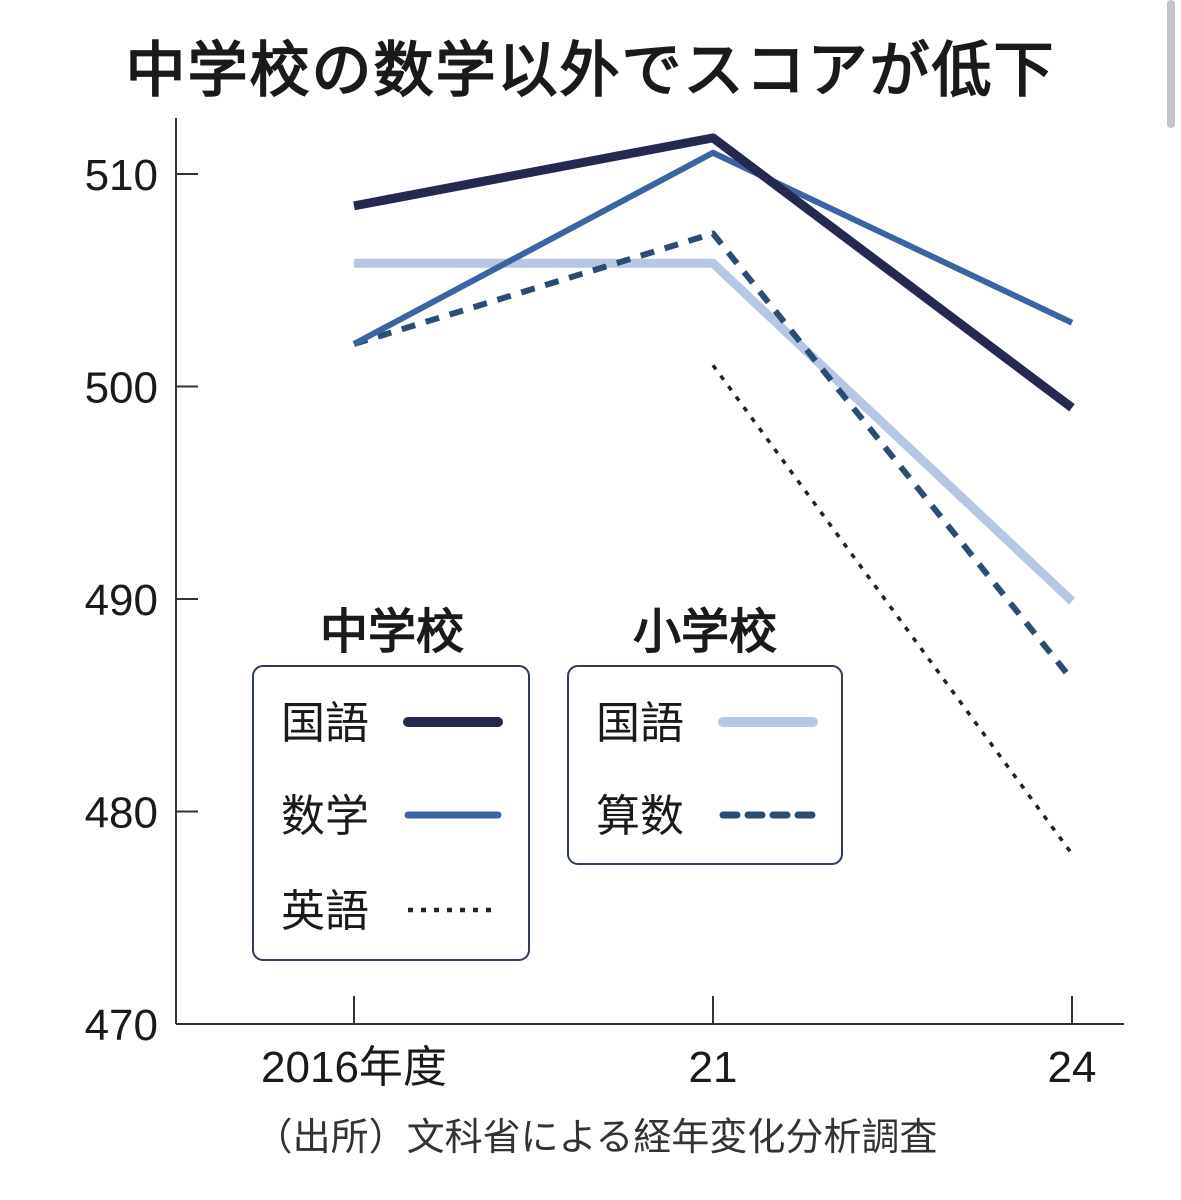 Image resolution: width=1181 pixels, height=1200 pixels. I want to click on y-tick-label: 510, so click(121, 175).